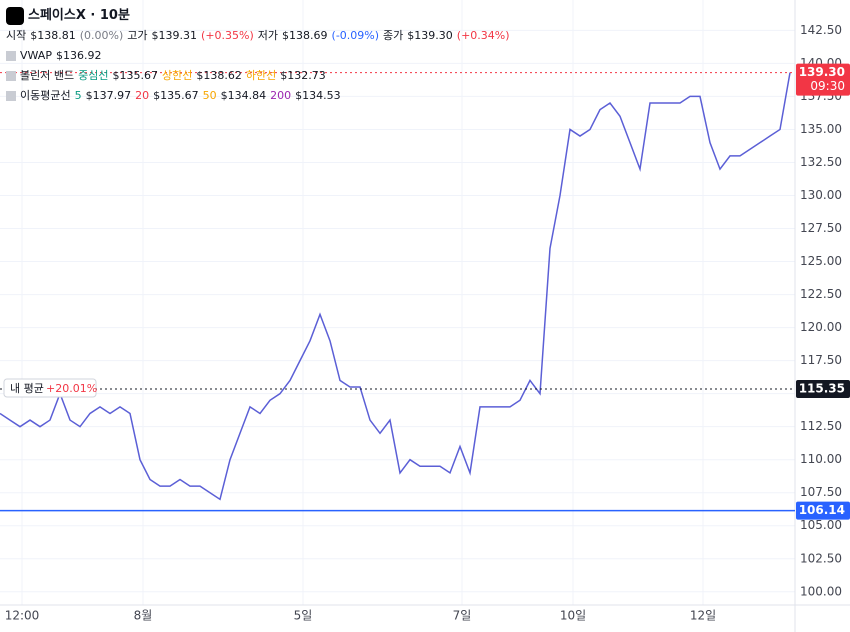 The width and height of the screenshot is (850, 632). I want to click on y-tick-label: 105.00, so click(821, 525).